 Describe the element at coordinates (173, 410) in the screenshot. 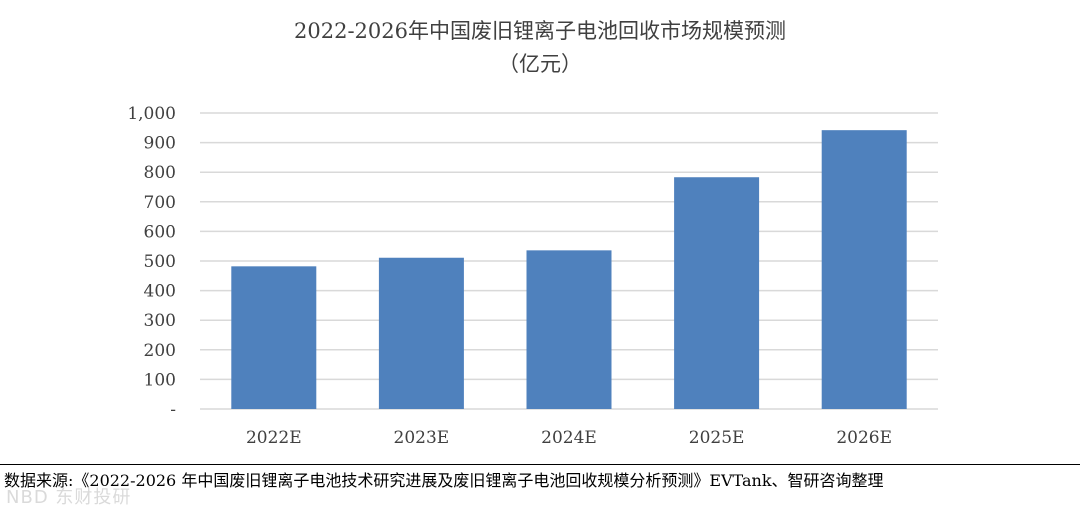

I see `y-tick-label: -` at that location.